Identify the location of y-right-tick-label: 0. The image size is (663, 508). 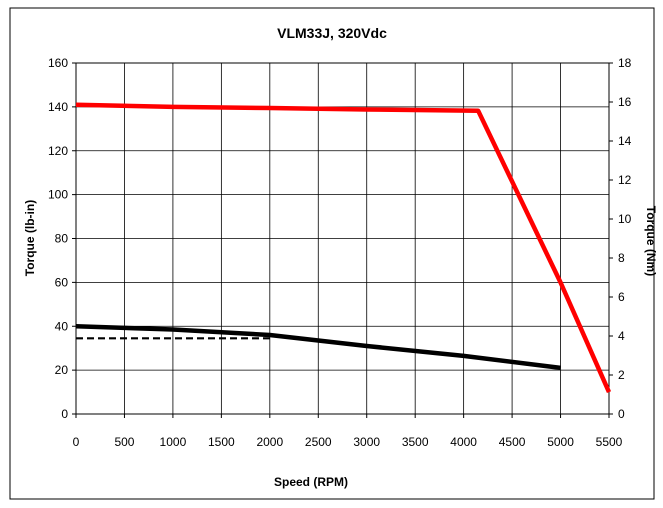
(621, 414).